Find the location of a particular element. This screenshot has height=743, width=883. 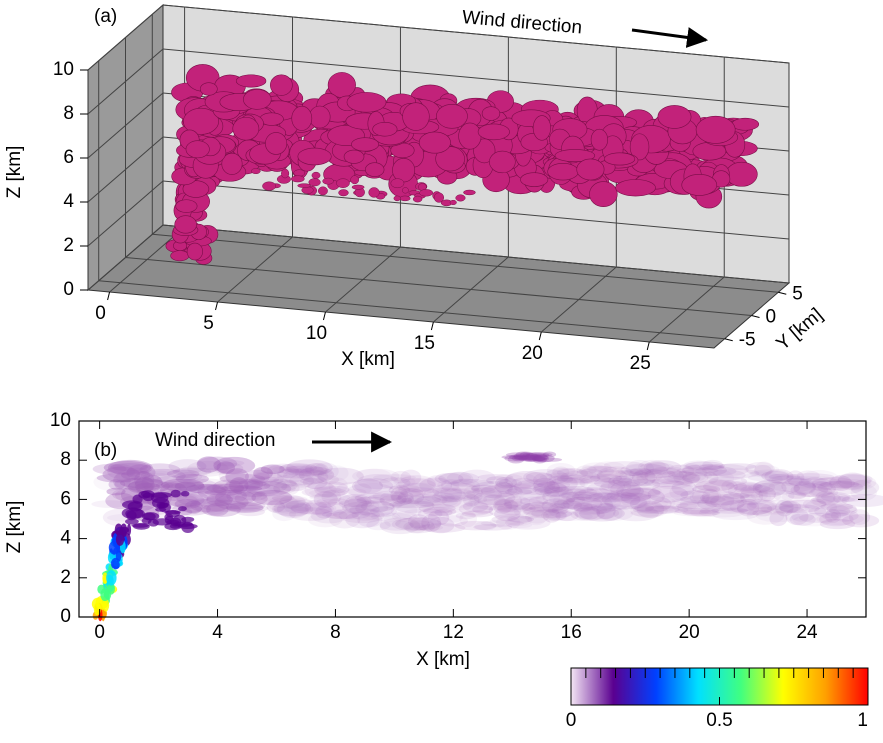

z-tick-label: 10 is located at coordinates (63, 69).